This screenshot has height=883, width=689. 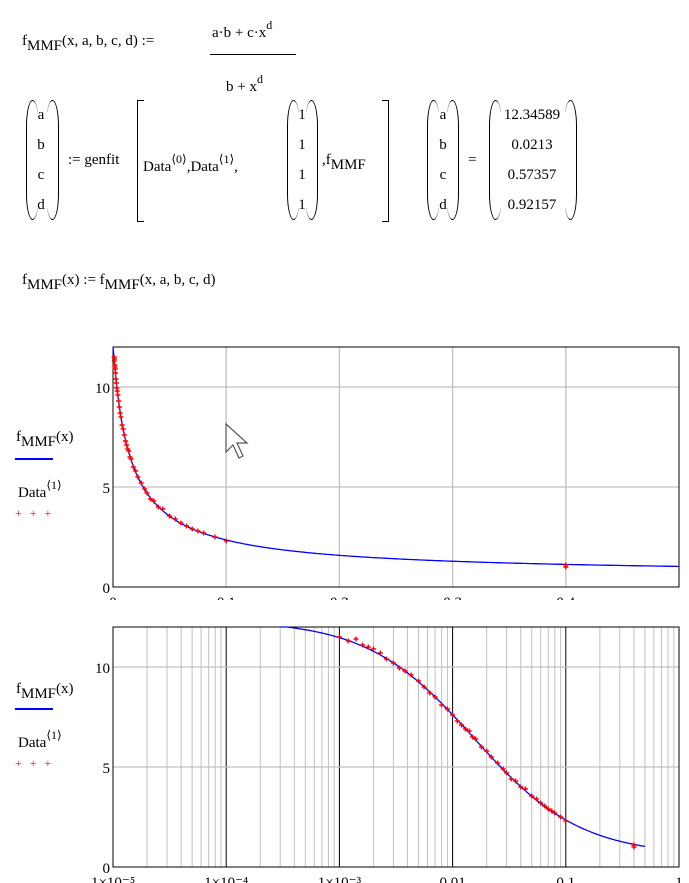 I want to click on x-tick-label: 0.3, so click(x=452, y=597).